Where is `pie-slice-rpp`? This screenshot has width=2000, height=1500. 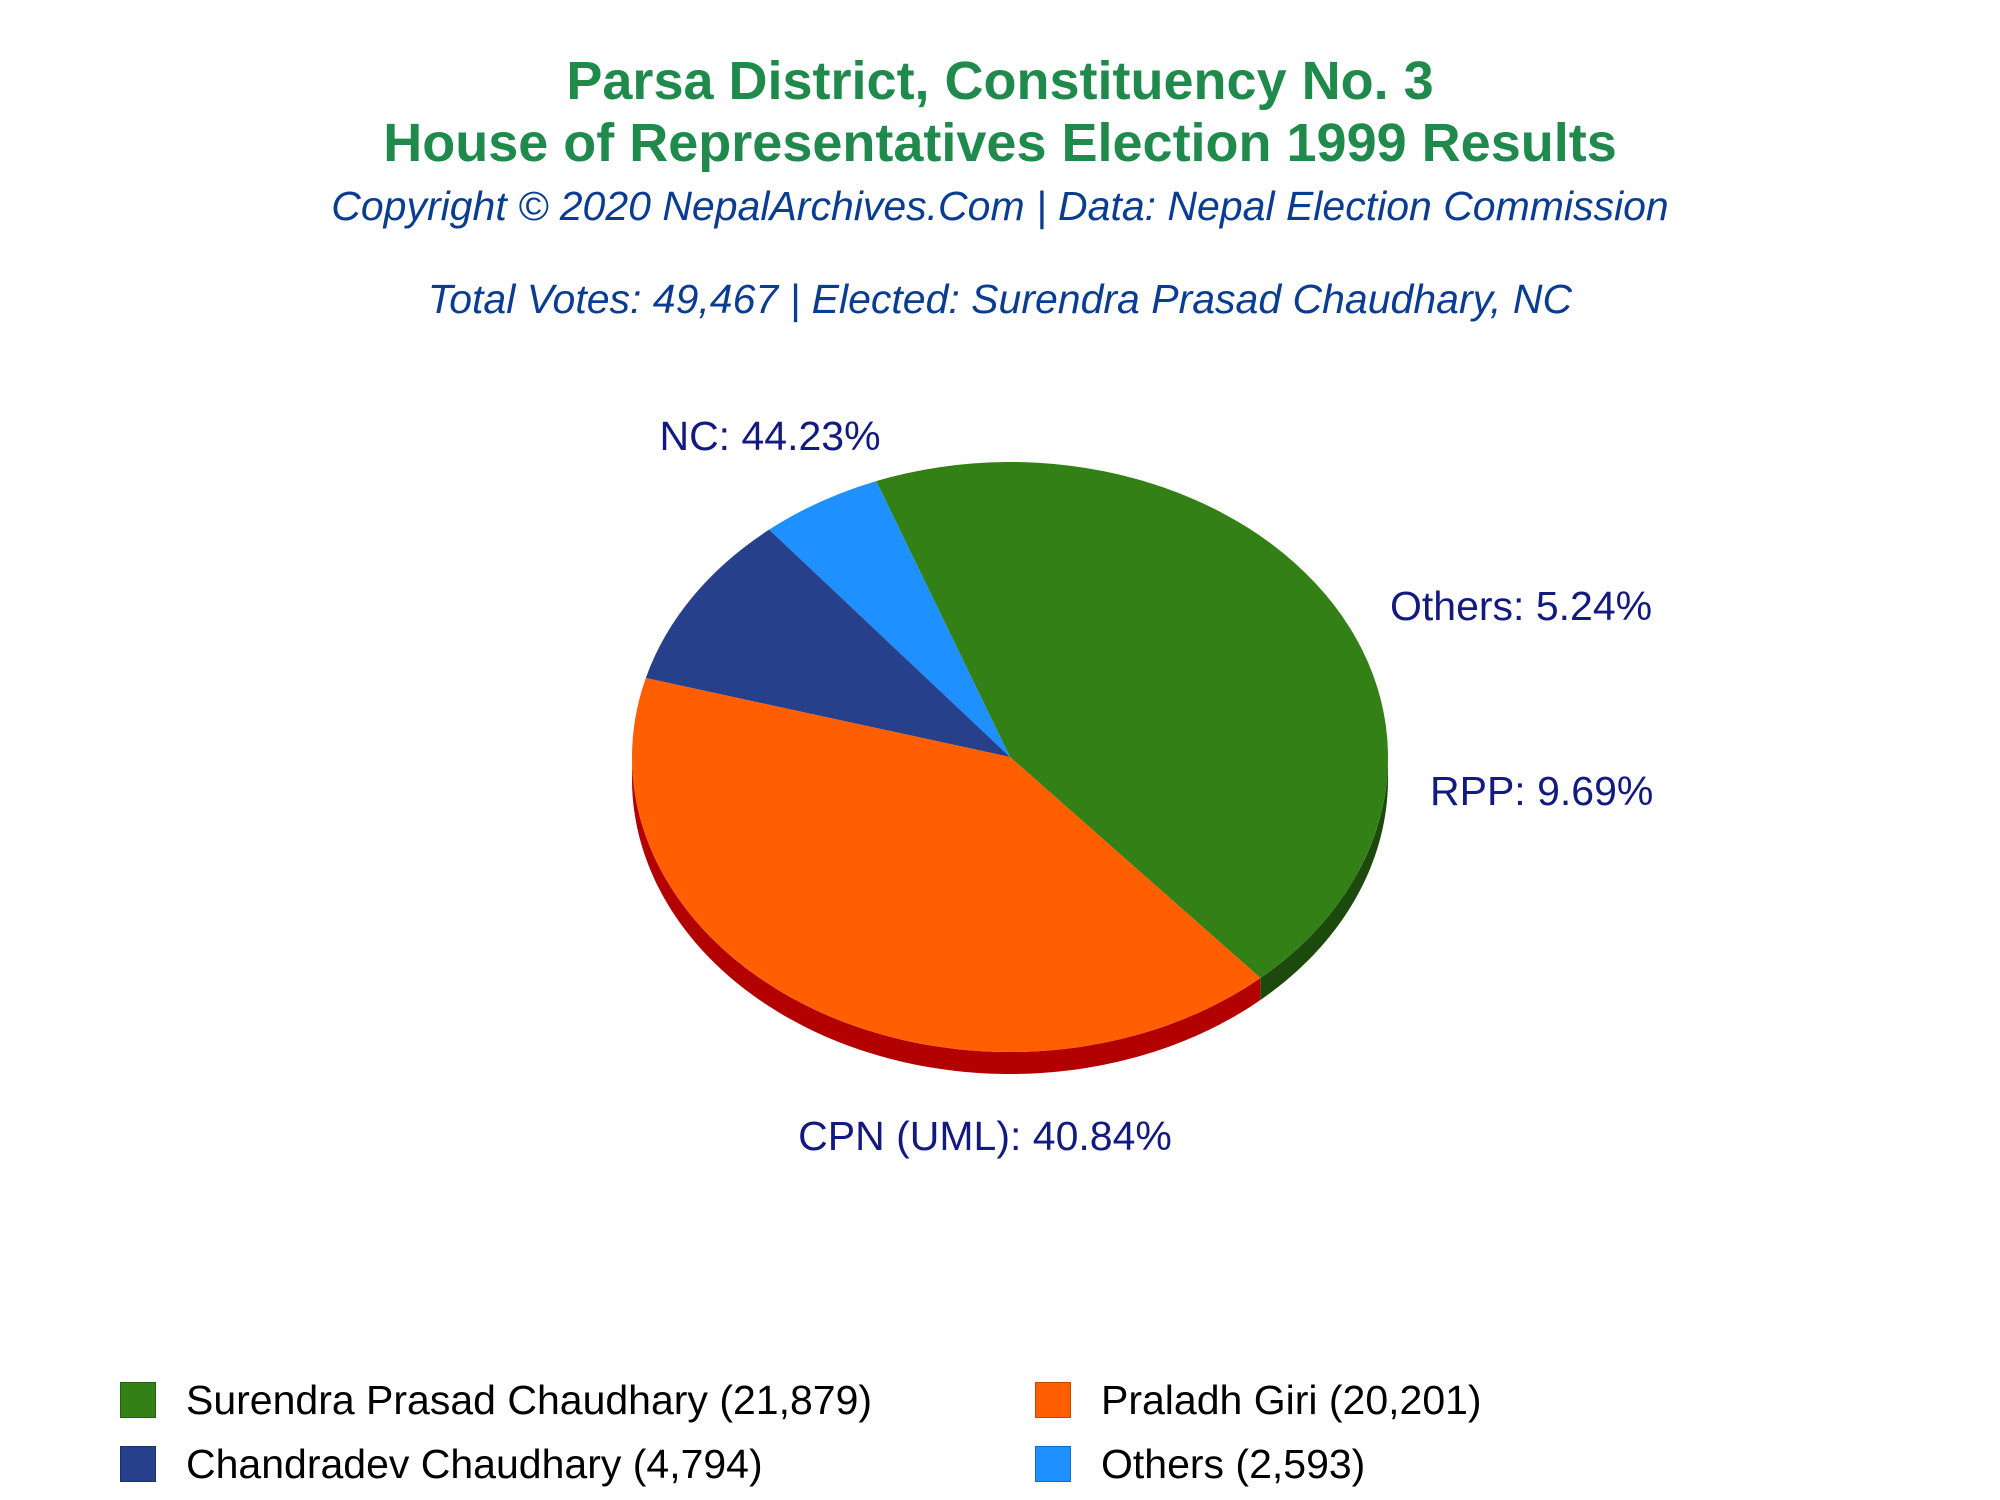 pie-slice-rpp is located at coordinates (827, 643).